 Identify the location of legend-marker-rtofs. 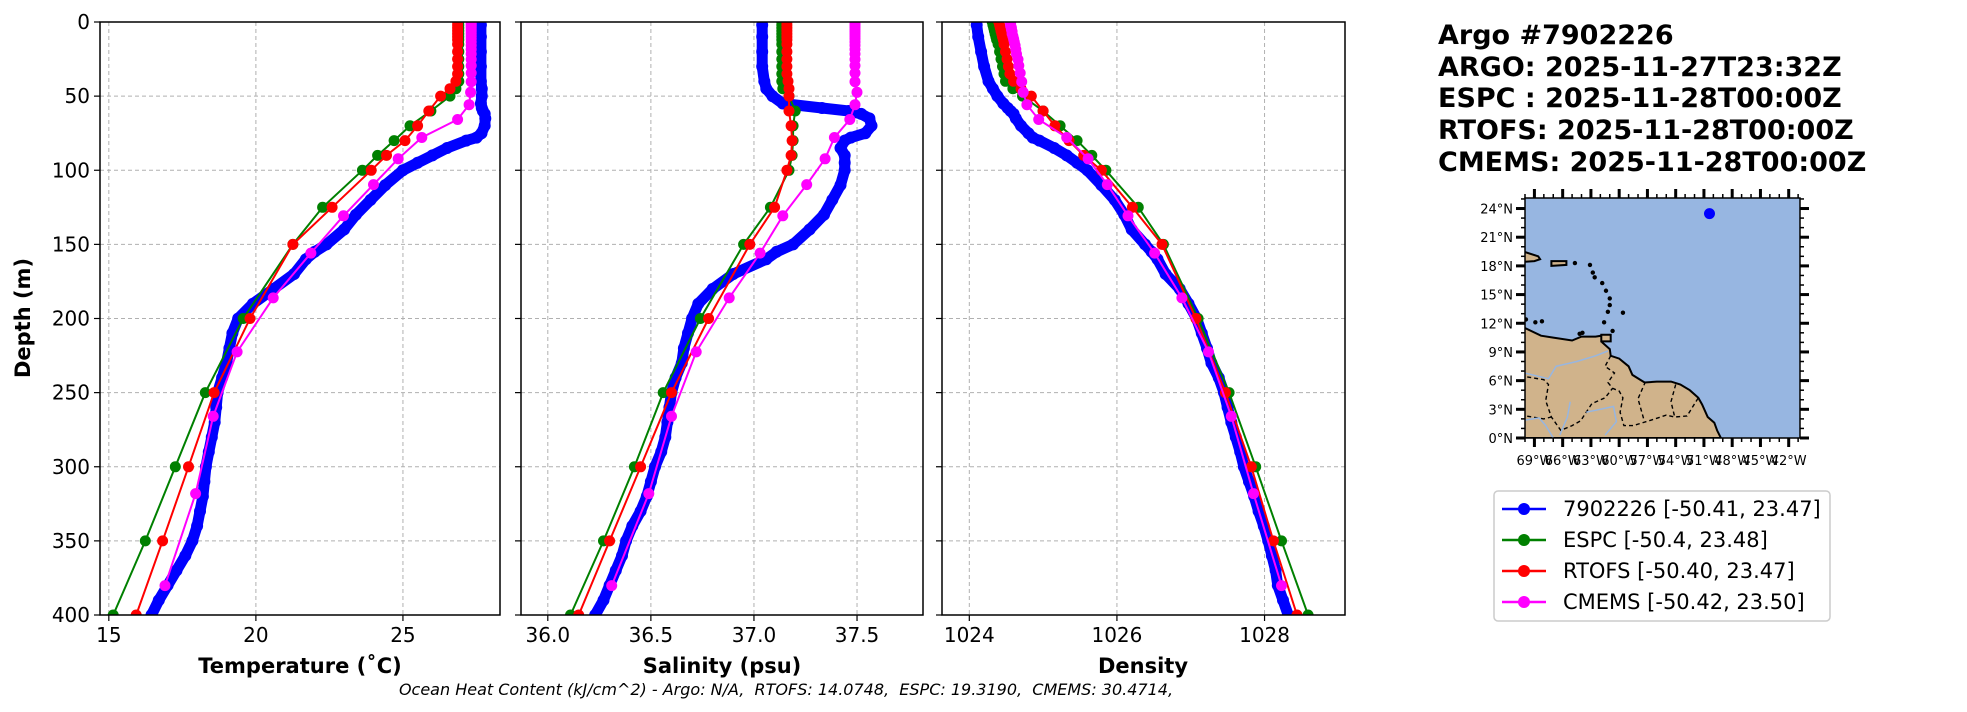
(1524, 571).